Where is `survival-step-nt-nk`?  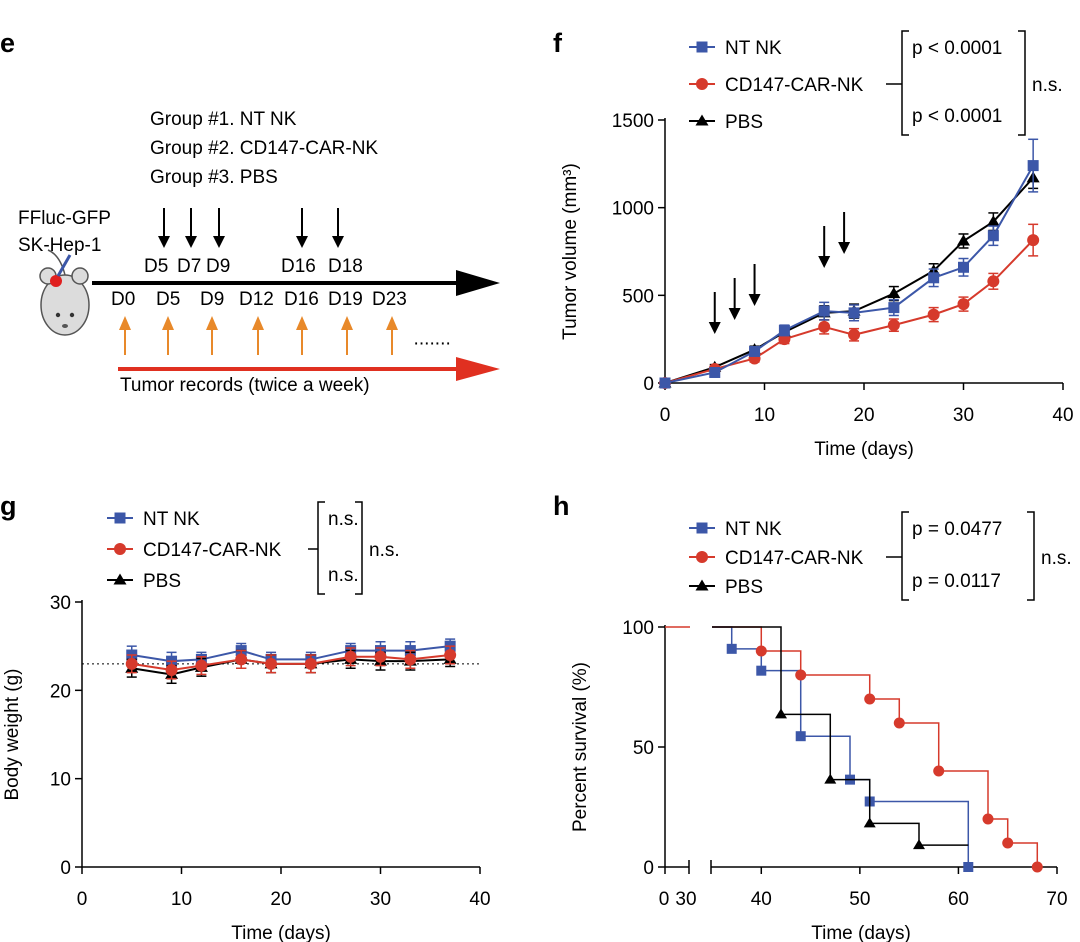
survival-step-nt-nk is located at coordinates (841, 746).